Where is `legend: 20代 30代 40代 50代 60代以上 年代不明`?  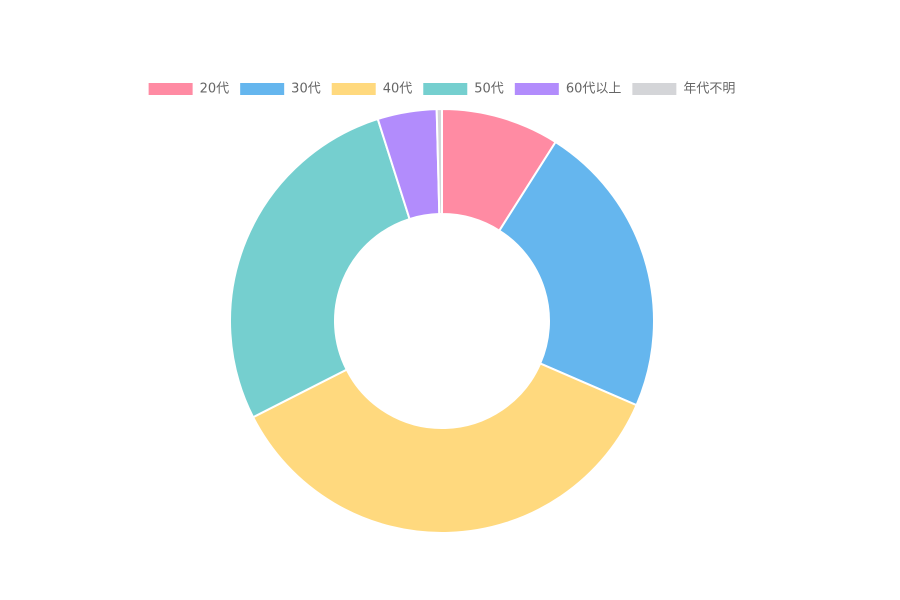 legend: 20代 30代 40代 50代 60代以上 年代不明 is located at coordinates (441, 89).